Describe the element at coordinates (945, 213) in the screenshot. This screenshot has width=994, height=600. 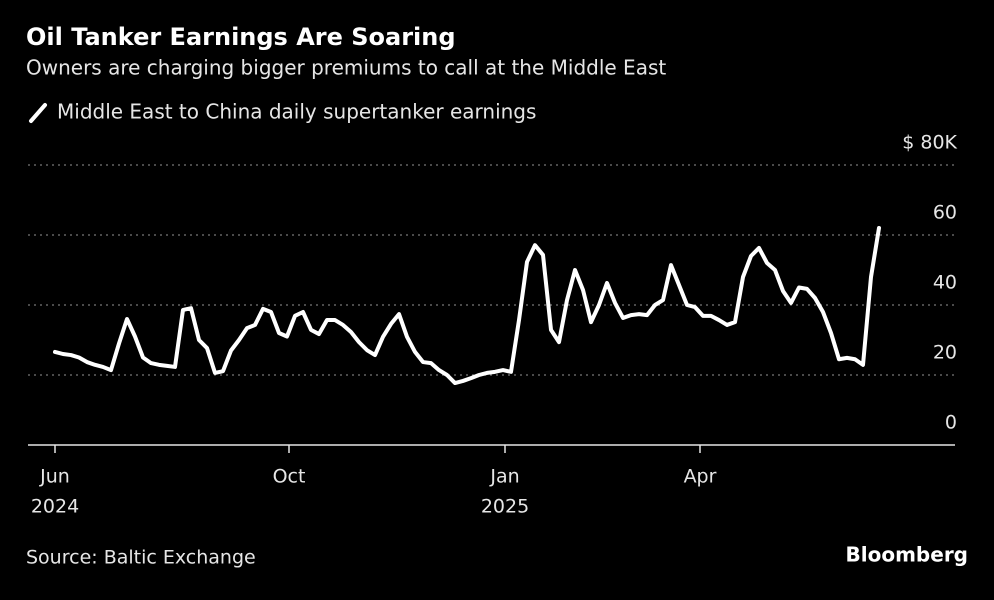
I see `y-tick-label: 60` at that location.